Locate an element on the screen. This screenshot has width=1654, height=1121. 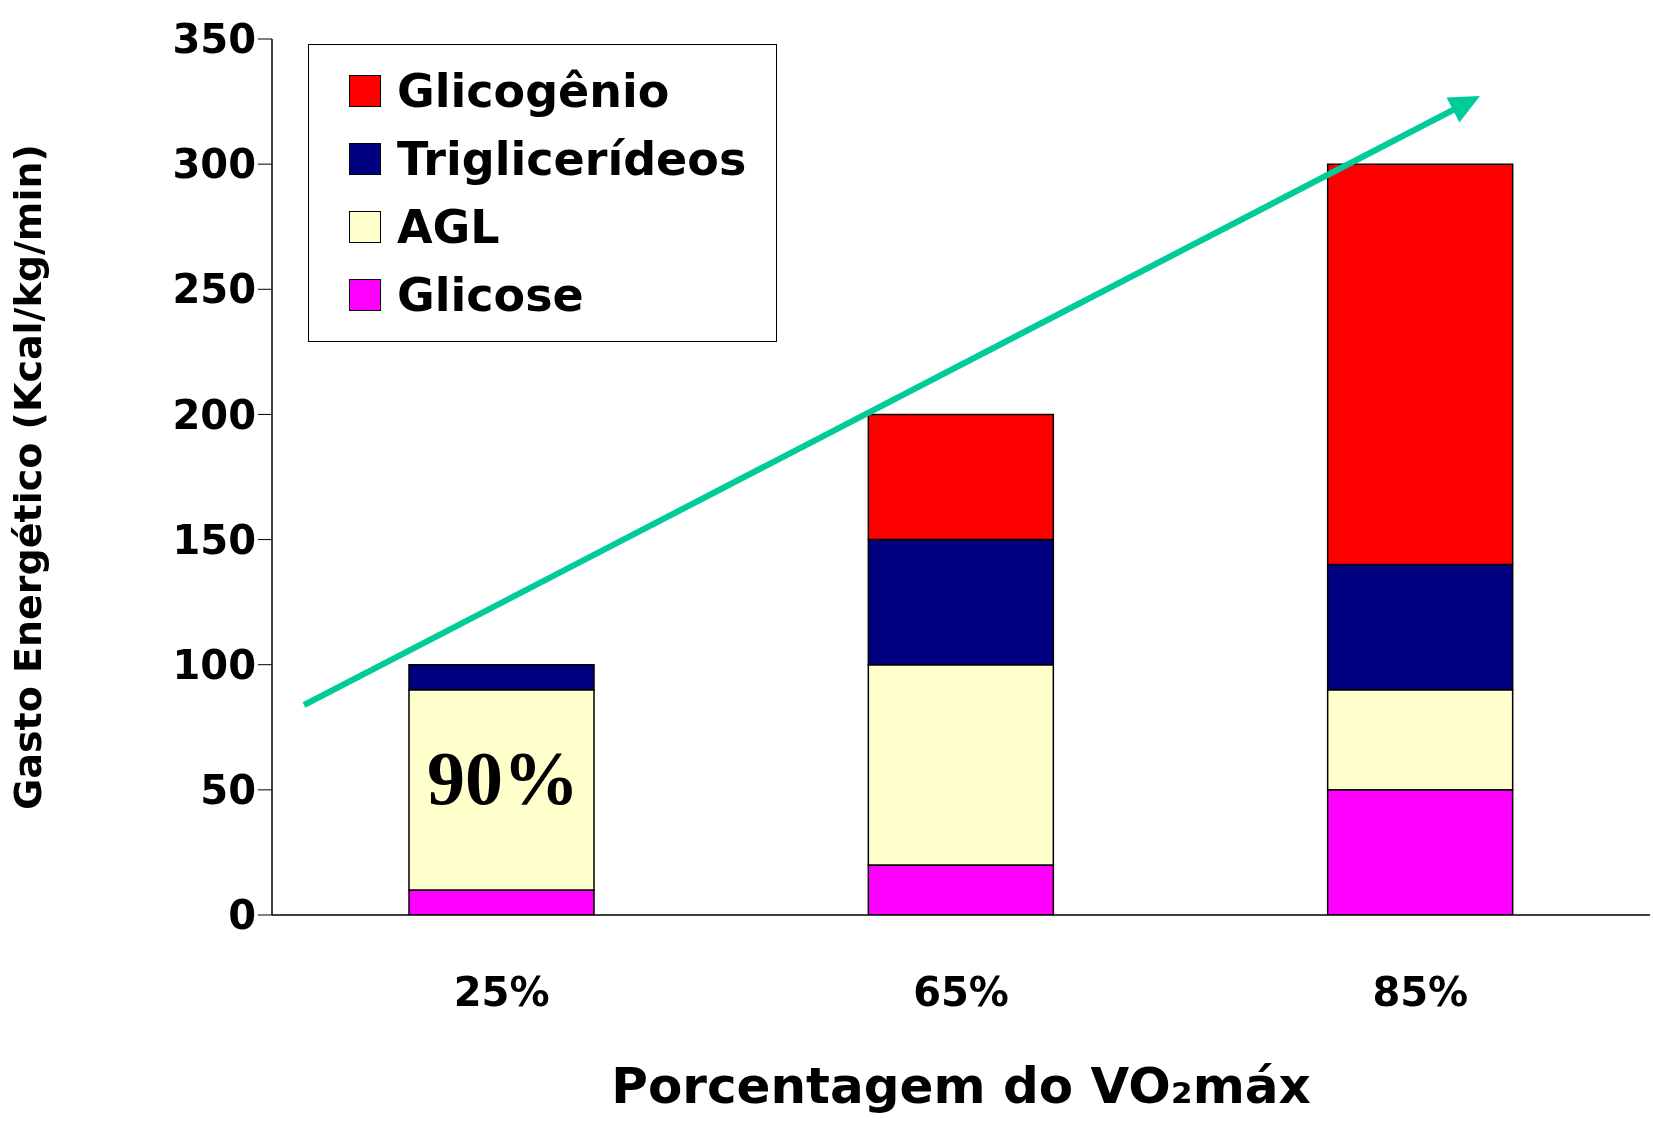
x-tick-label: 65% is located at coordinates (961, 992).